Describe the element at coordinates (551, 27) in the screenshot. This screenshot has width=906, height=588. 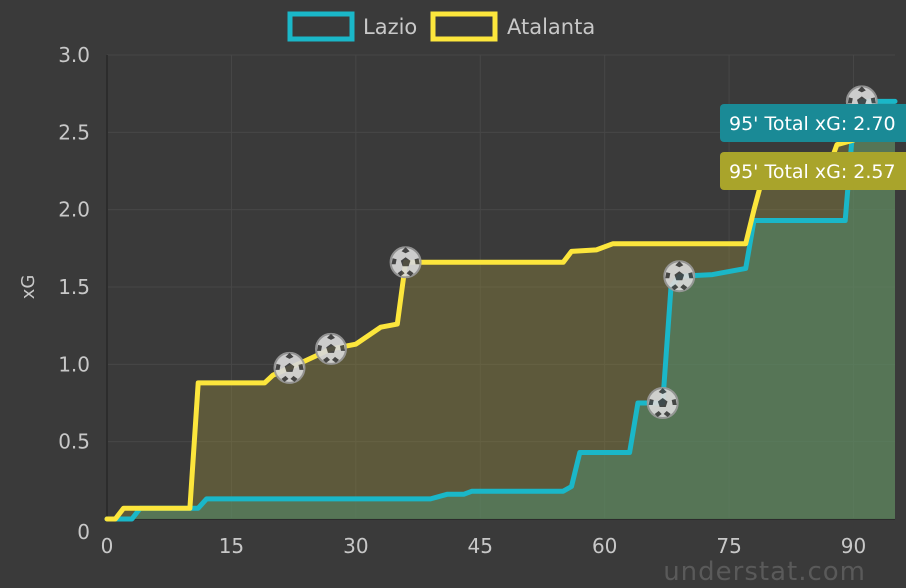
I see `legend-label: Atalanta` at that location.